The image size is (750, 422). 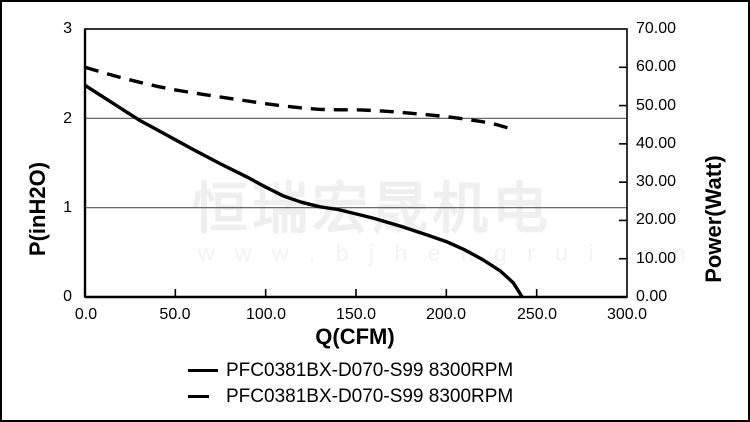 What do you see at coordinates (656, 219) in the screenshot?
I see `right-axis-tick-20: 20.00` at bounding box center [656, 219].